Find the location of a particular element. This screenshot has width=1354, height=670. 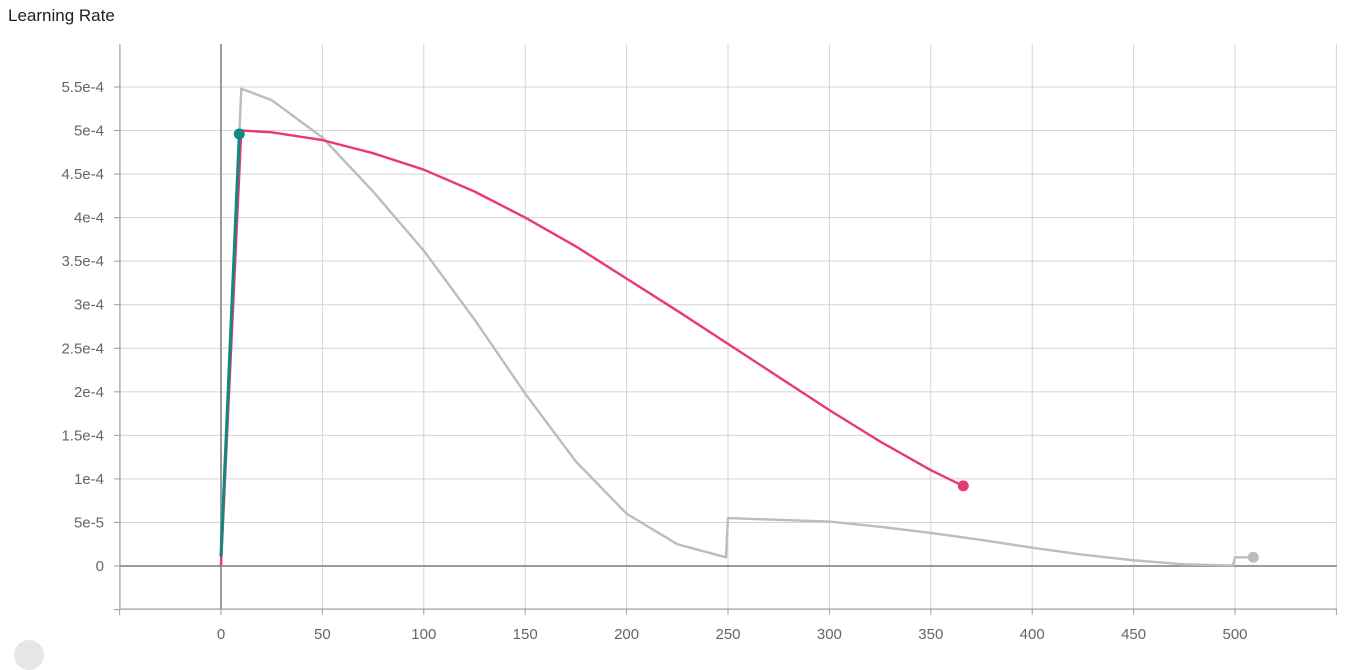

x-tick-label: 400 is located at coordinates (1032, 634).